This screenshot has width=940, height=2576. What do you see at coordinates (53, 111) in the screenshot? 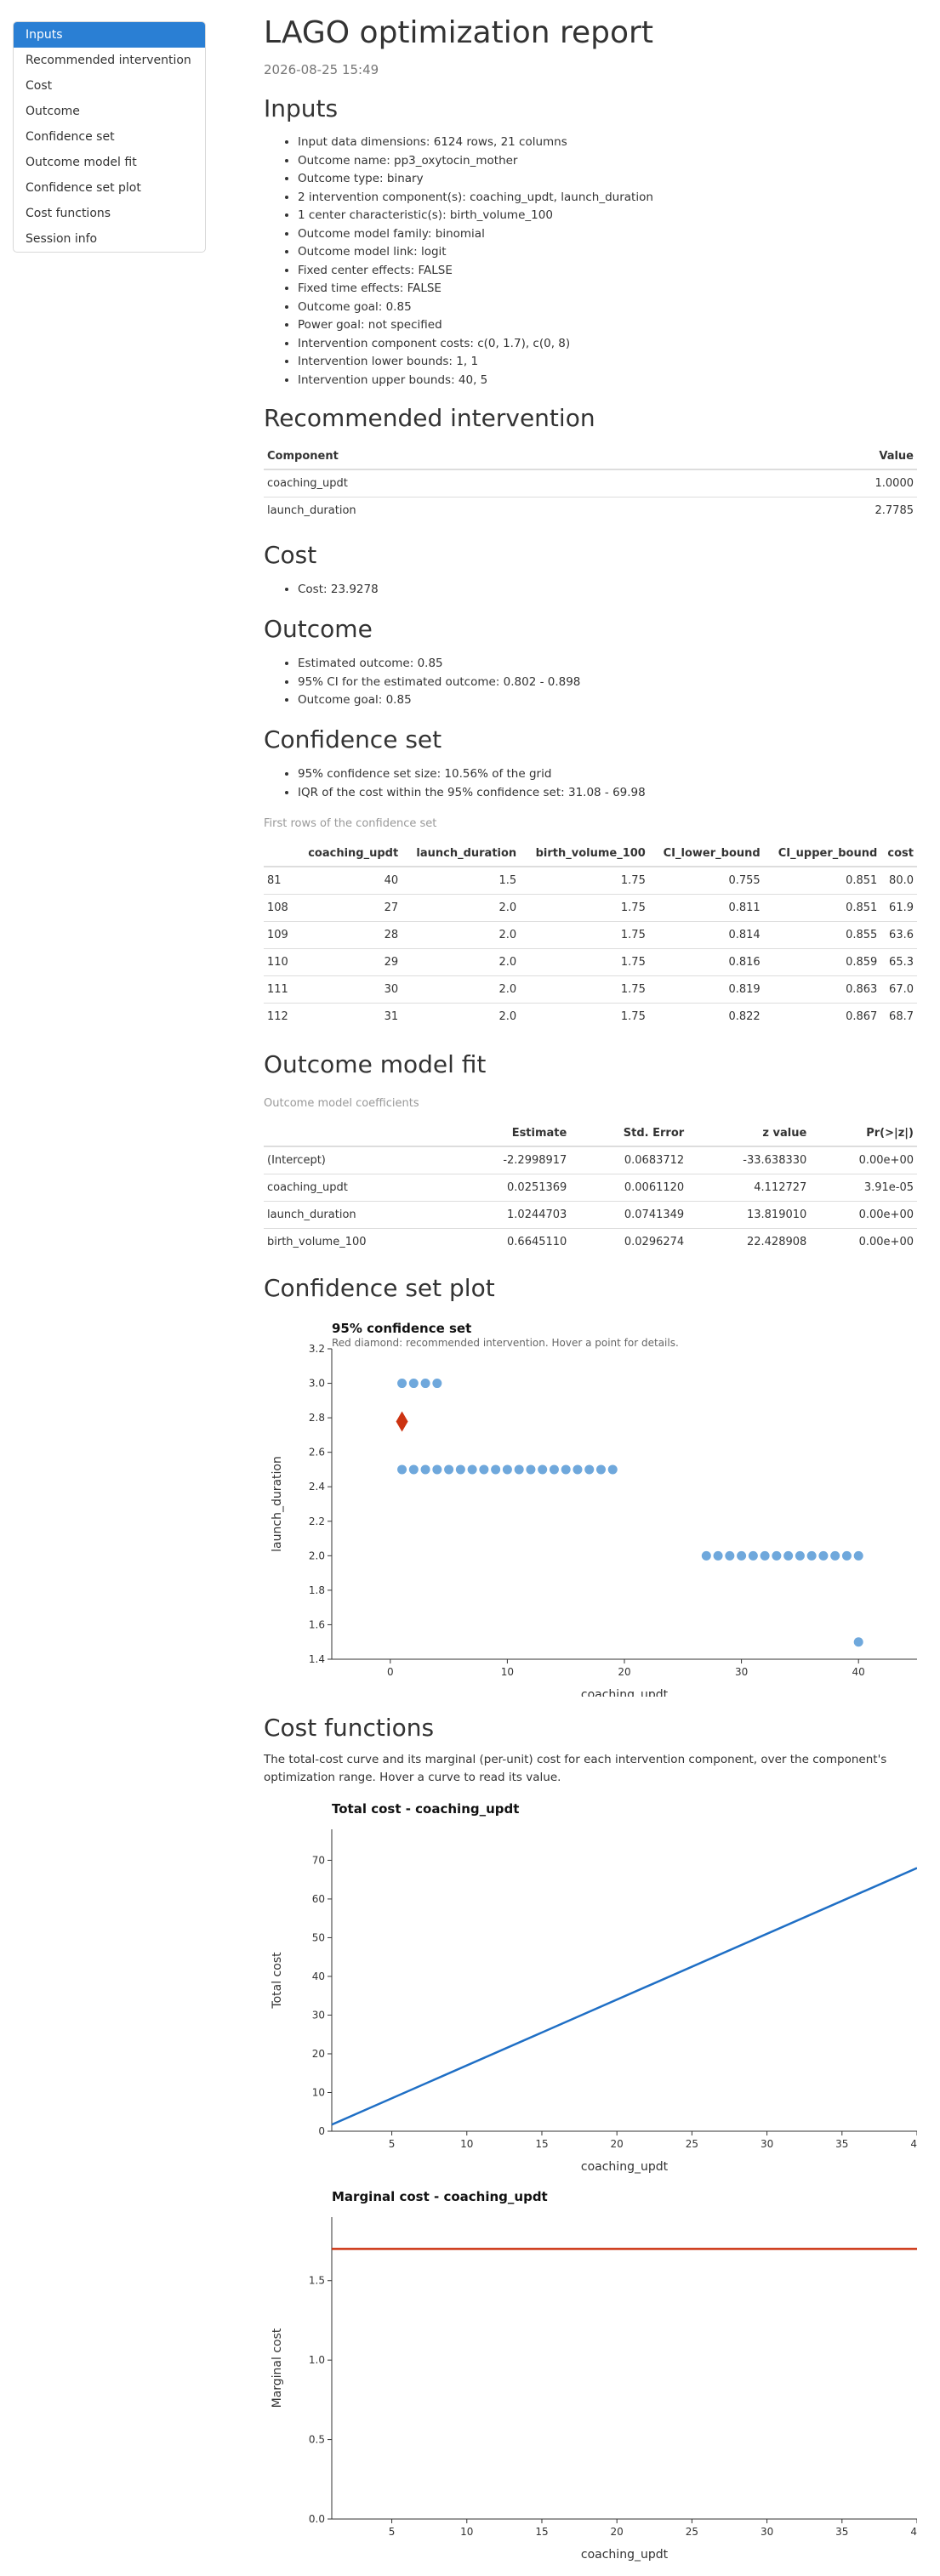
I see `nav-item-outcome: Outcome` at bounding box center [53, 111].